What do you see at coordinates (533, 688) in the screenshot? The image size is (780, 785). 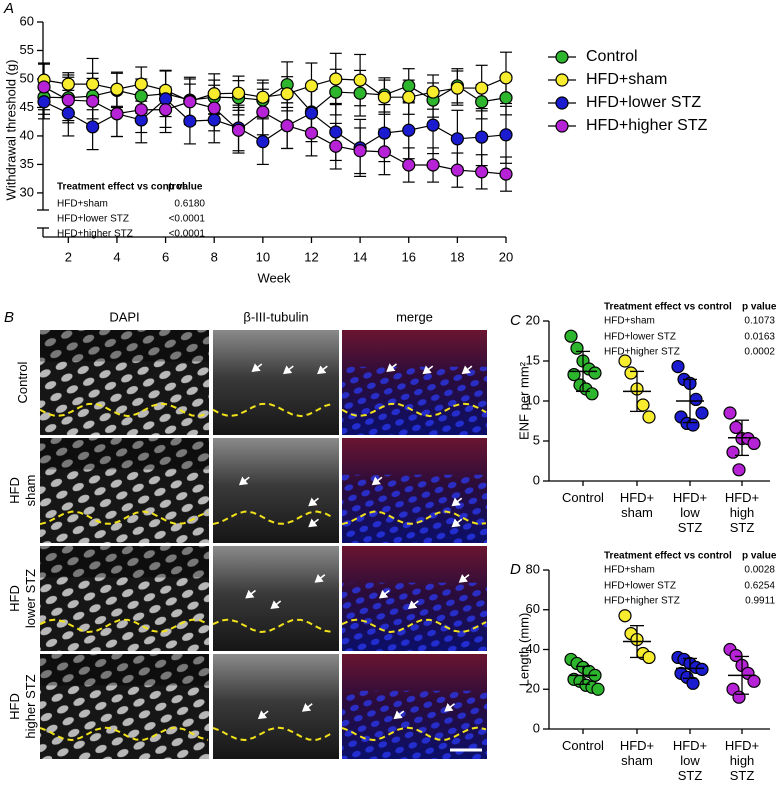 I see `y-tick-label: 20` at bounding box center [533, 688].